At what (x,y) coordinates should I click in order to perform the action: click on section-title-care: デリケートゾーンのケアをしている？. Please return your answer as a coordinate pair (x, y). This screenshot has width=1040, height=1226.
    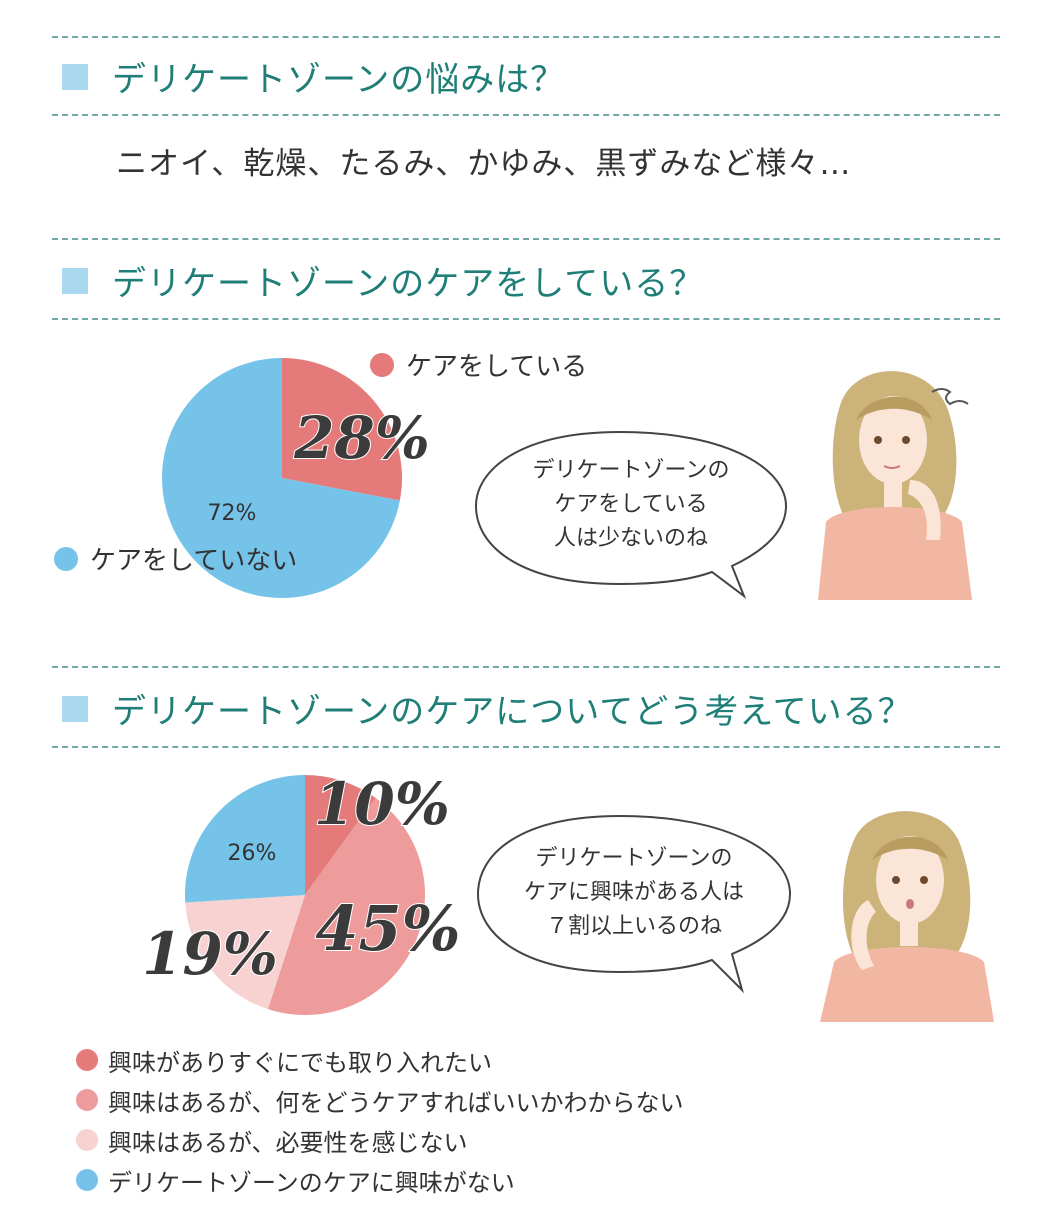
    Looking at the image, I should click on (383, 280).